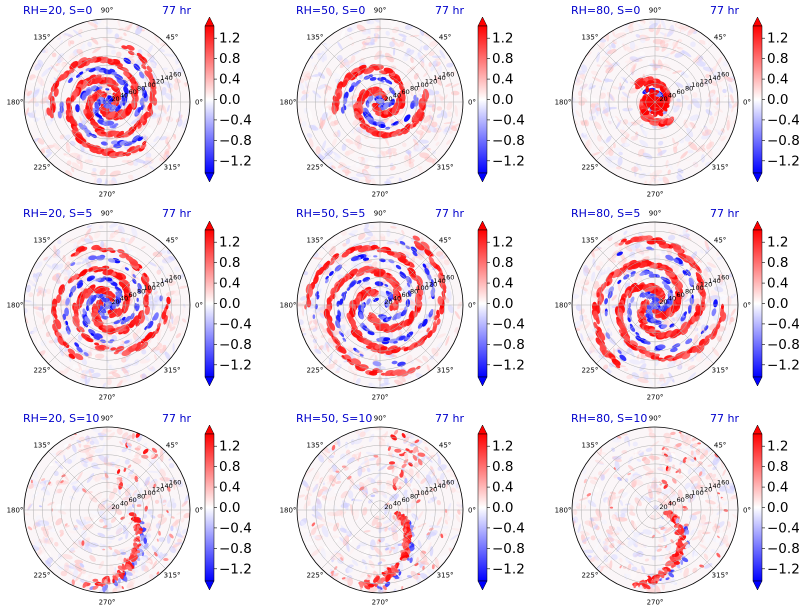 This screenshot has height=612, width=799. I want to click on colorbar-extend-max, so click(209, 225).